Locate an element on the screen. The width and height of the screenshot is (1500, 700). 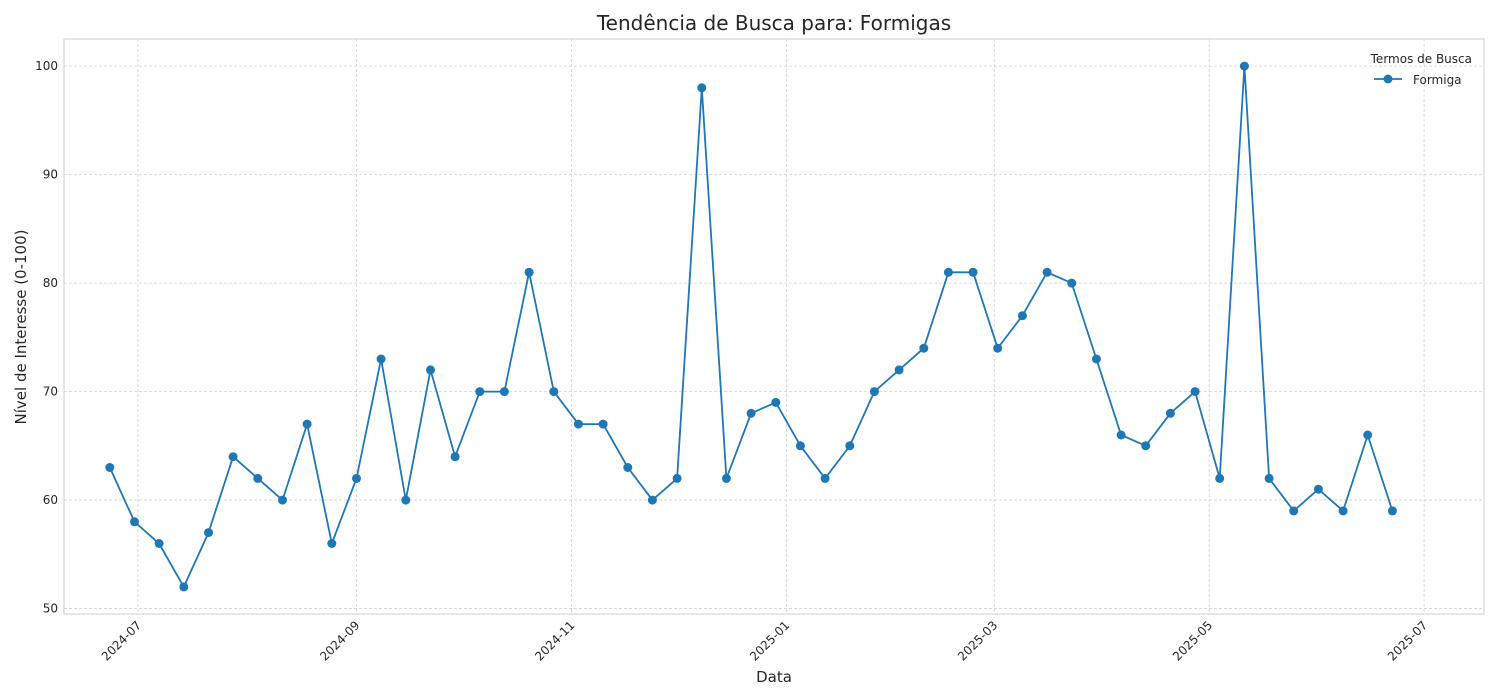
x-tick-label: 2025-05 is located at coordinates (1192, 640).